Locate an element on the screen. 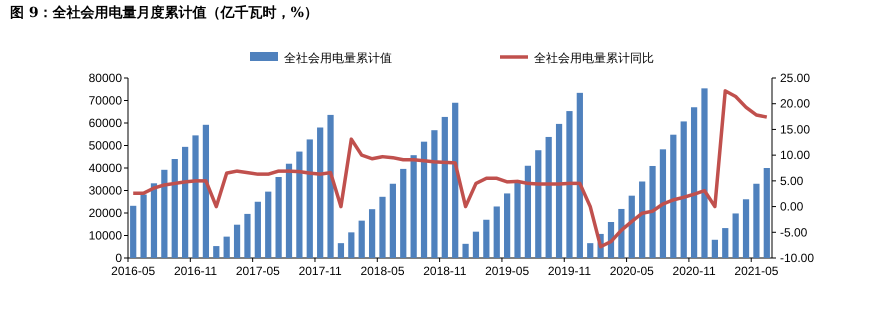 The height and width of the screenshot is (326, 882). legend-label: 全社会用电量累计同比 is located at coordinates (594, 58).